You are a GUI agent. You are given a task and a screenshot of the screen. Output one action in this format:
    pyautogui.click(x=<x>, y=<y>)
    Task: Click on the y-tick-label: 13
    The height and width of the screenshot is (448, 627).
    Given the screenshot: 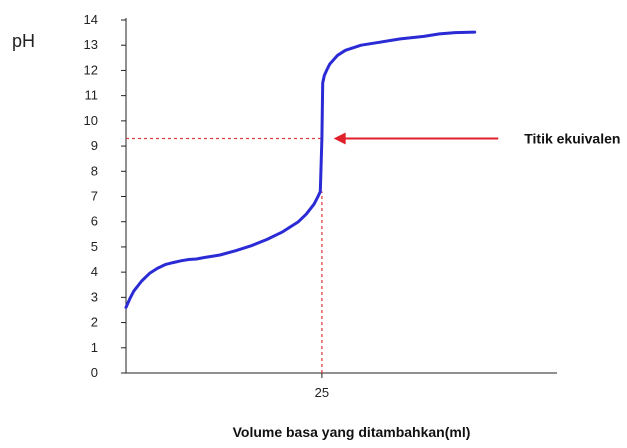 What is the action you would take?
    pyautogui.click(x=91, y=44)
    